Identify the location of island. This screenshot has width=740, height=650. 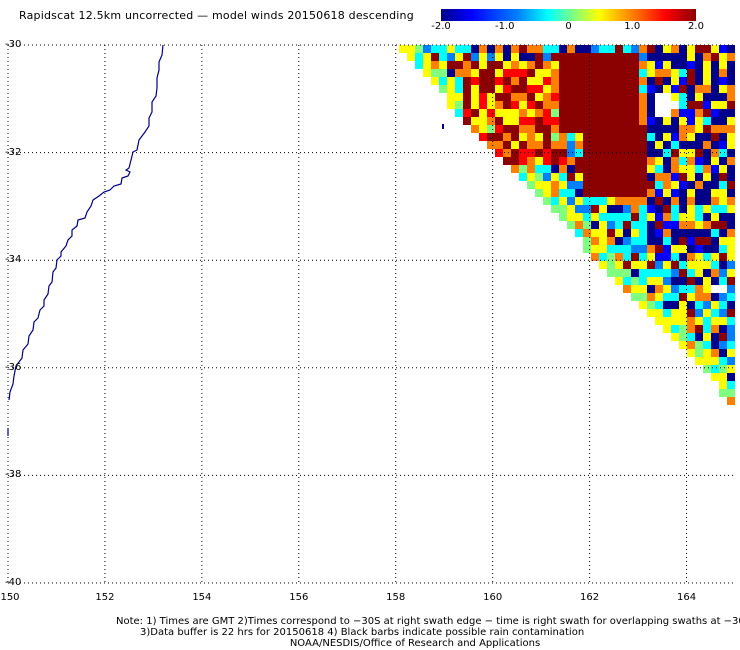
(443, 126).